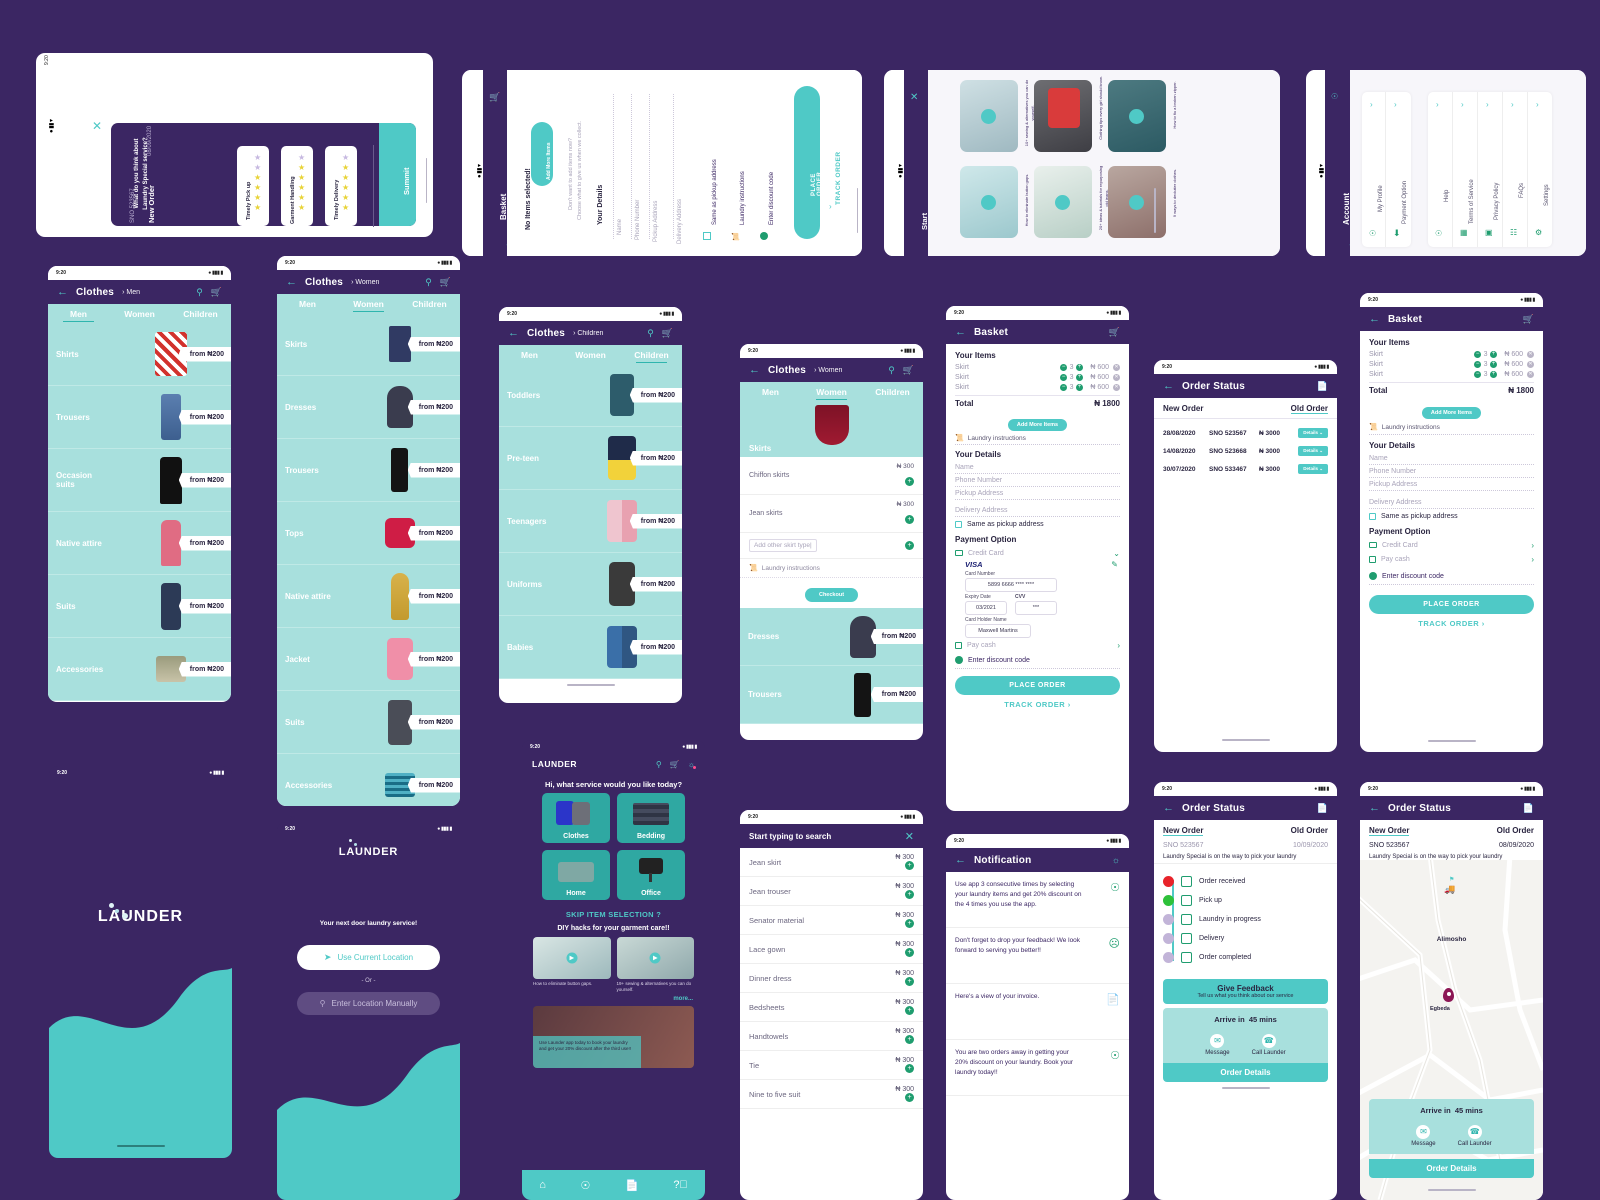  Describe the element at coordinates (1269, 1043) in the screenshot. I see `call-action: ☎ Call Launder` at that location.